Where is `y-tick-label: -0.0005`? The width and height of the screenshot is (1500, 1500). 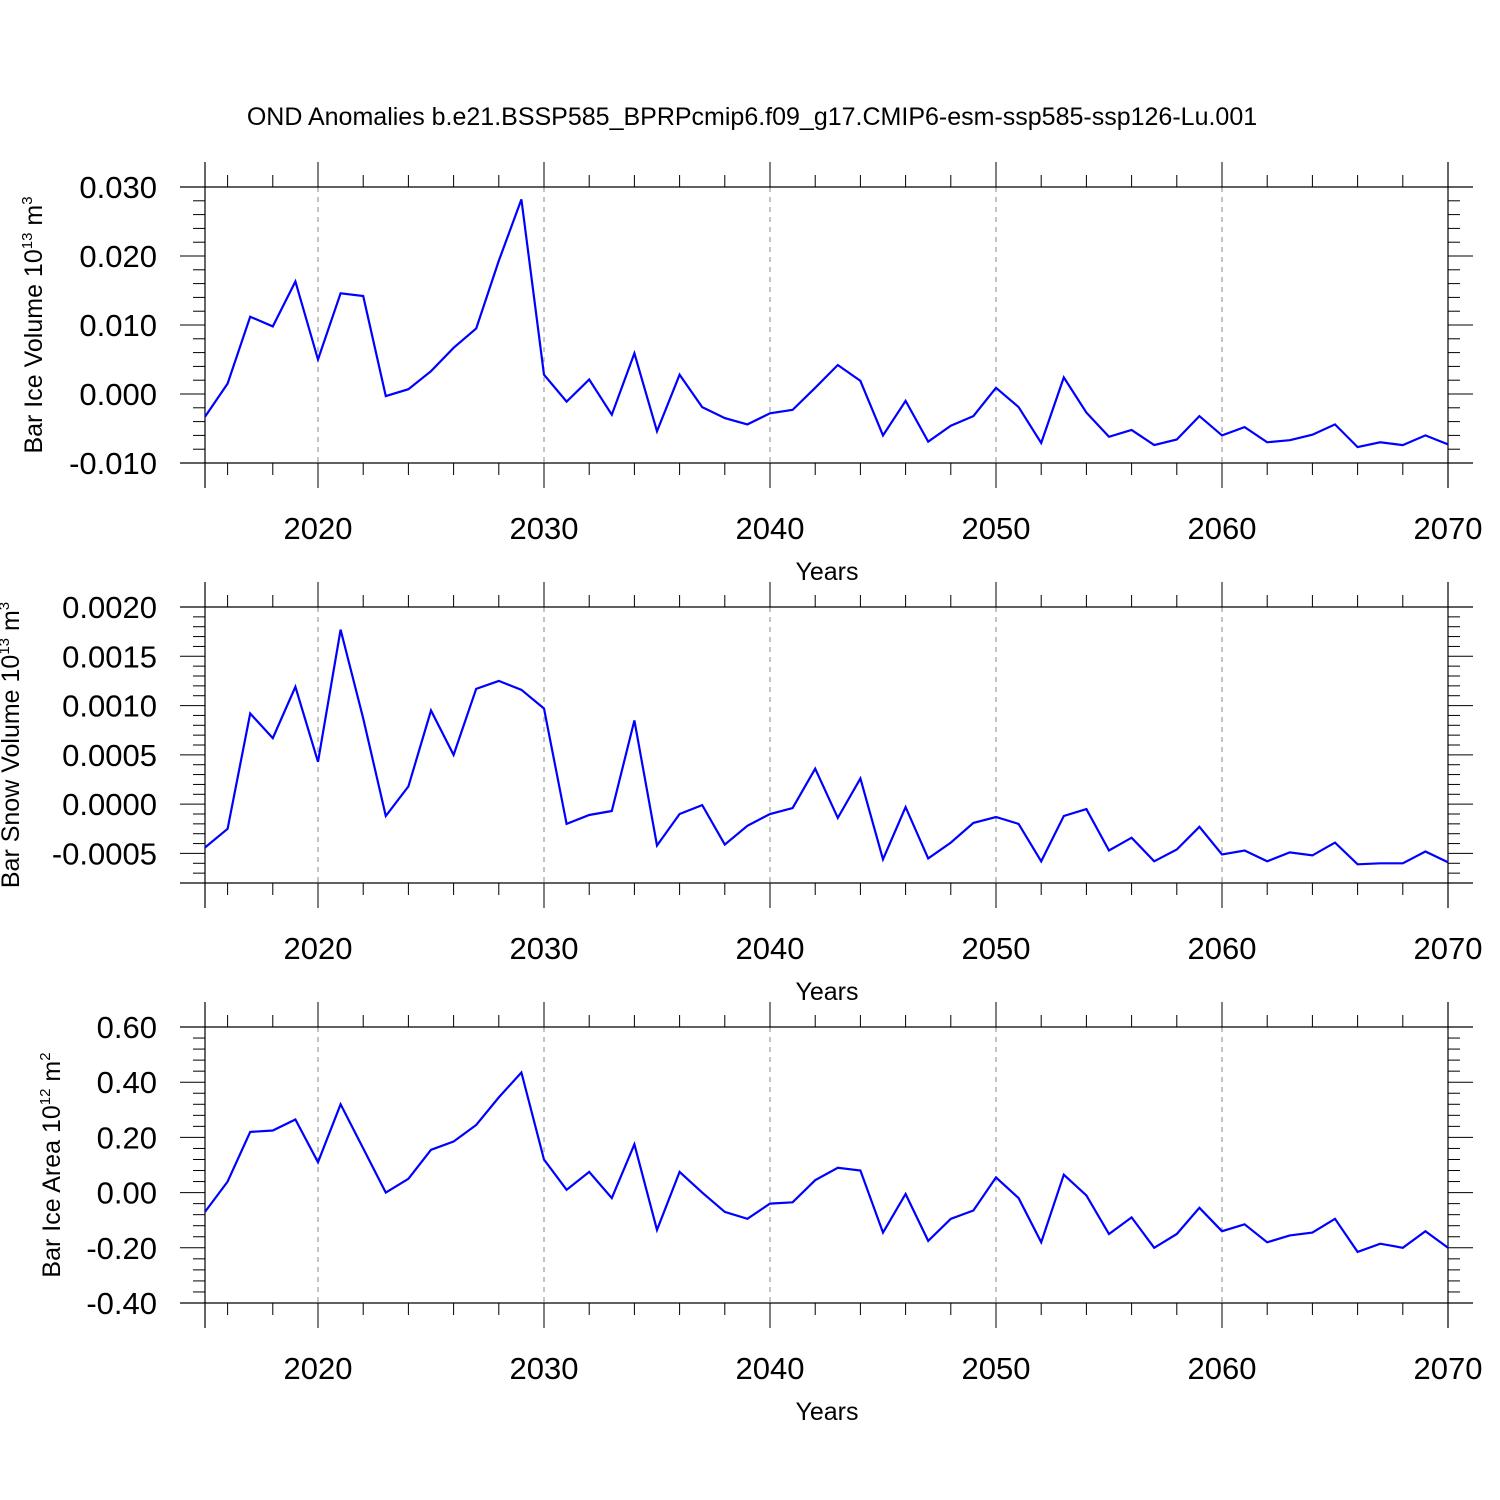
y-tick-label: -0.0005 is located at coordinates (104, 853).